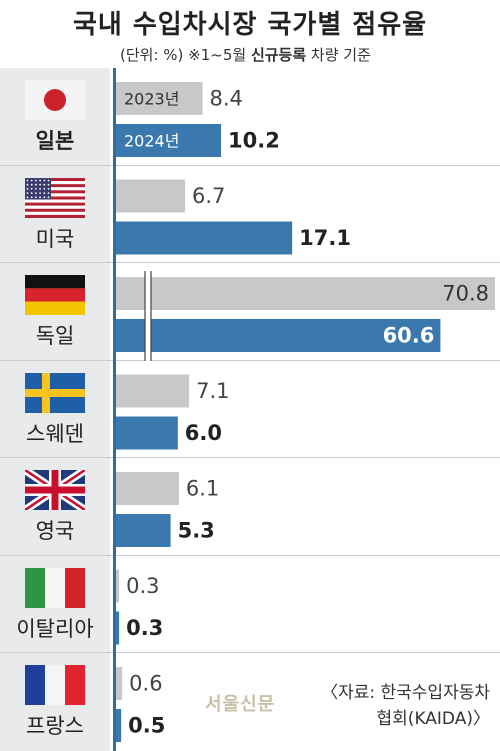  Describe the element at coordinates (55, 141) in the screenshot. I see `country-label: 일본` at that location.